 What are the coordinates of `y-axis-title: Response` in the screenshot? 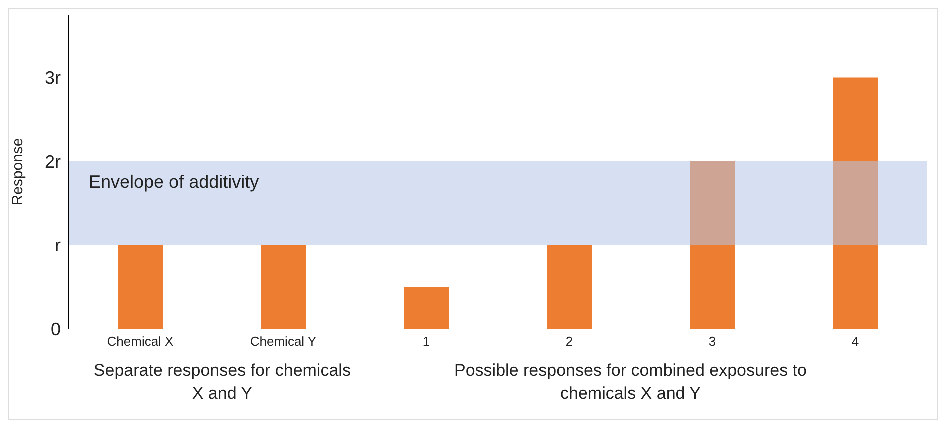 It's located at (17, 172).